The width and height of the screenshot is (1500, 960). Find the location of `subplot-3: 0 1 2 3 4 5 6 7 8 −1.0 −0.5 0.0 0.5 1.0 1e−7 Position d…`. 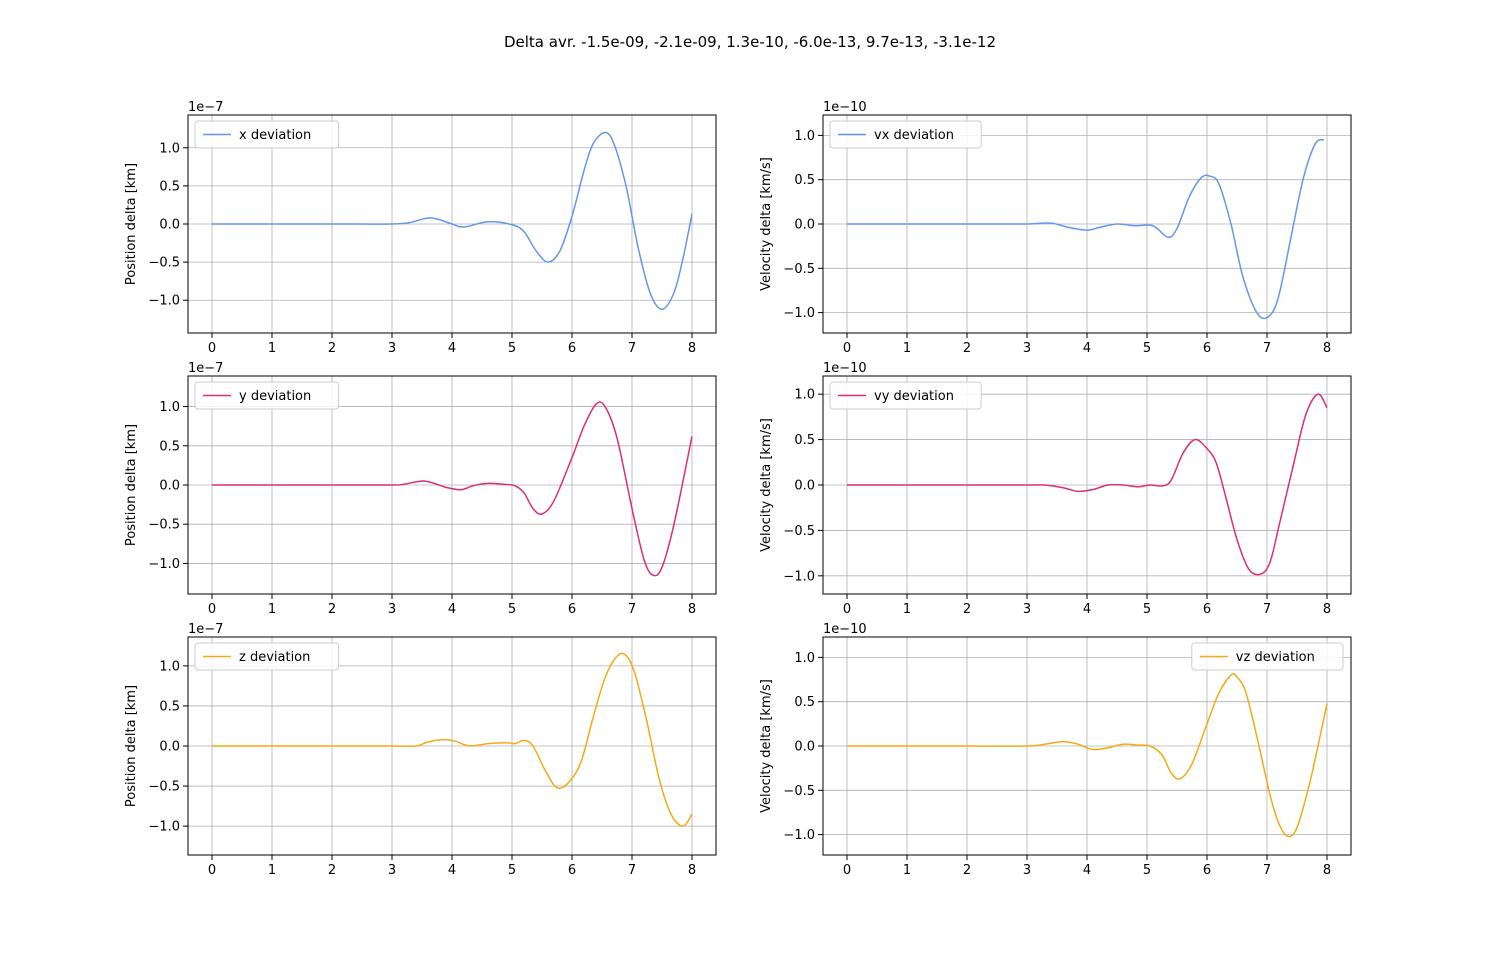

subplot-3: 0 1 2 3 4 5 6 7 8 −1.0 −0.5 0.0 0.5 1.0 1e−7 Position d… is located at coordinates (420, 489).